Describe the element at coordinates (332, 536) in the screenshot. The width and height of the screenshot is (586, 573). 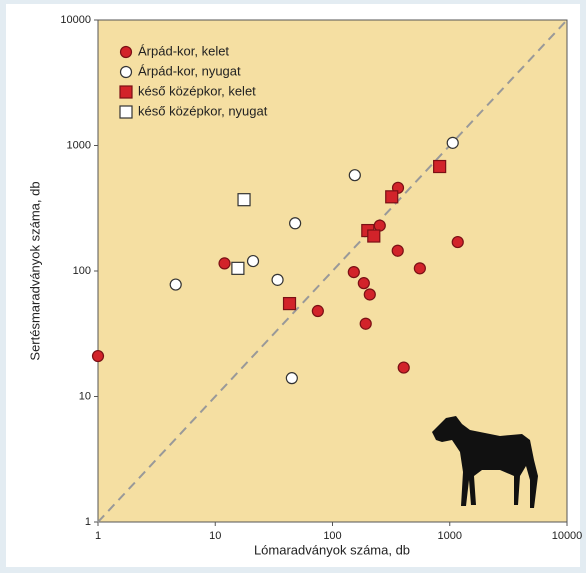
I see `x-tick-label: 100` at that location.